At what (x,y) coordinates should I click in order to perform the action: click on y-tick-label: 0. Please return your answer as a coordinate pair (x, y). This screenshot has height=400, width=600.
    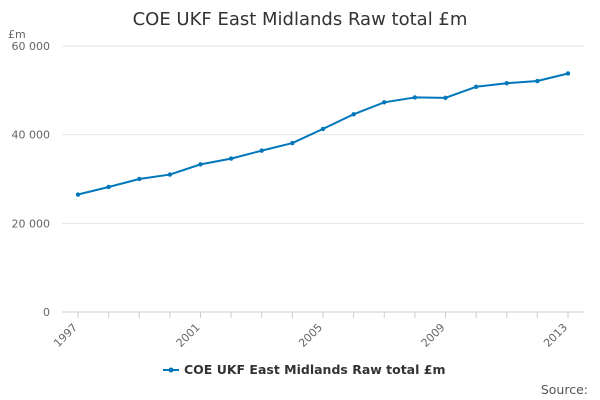
    Looking at the image, I should click on (46, 312).